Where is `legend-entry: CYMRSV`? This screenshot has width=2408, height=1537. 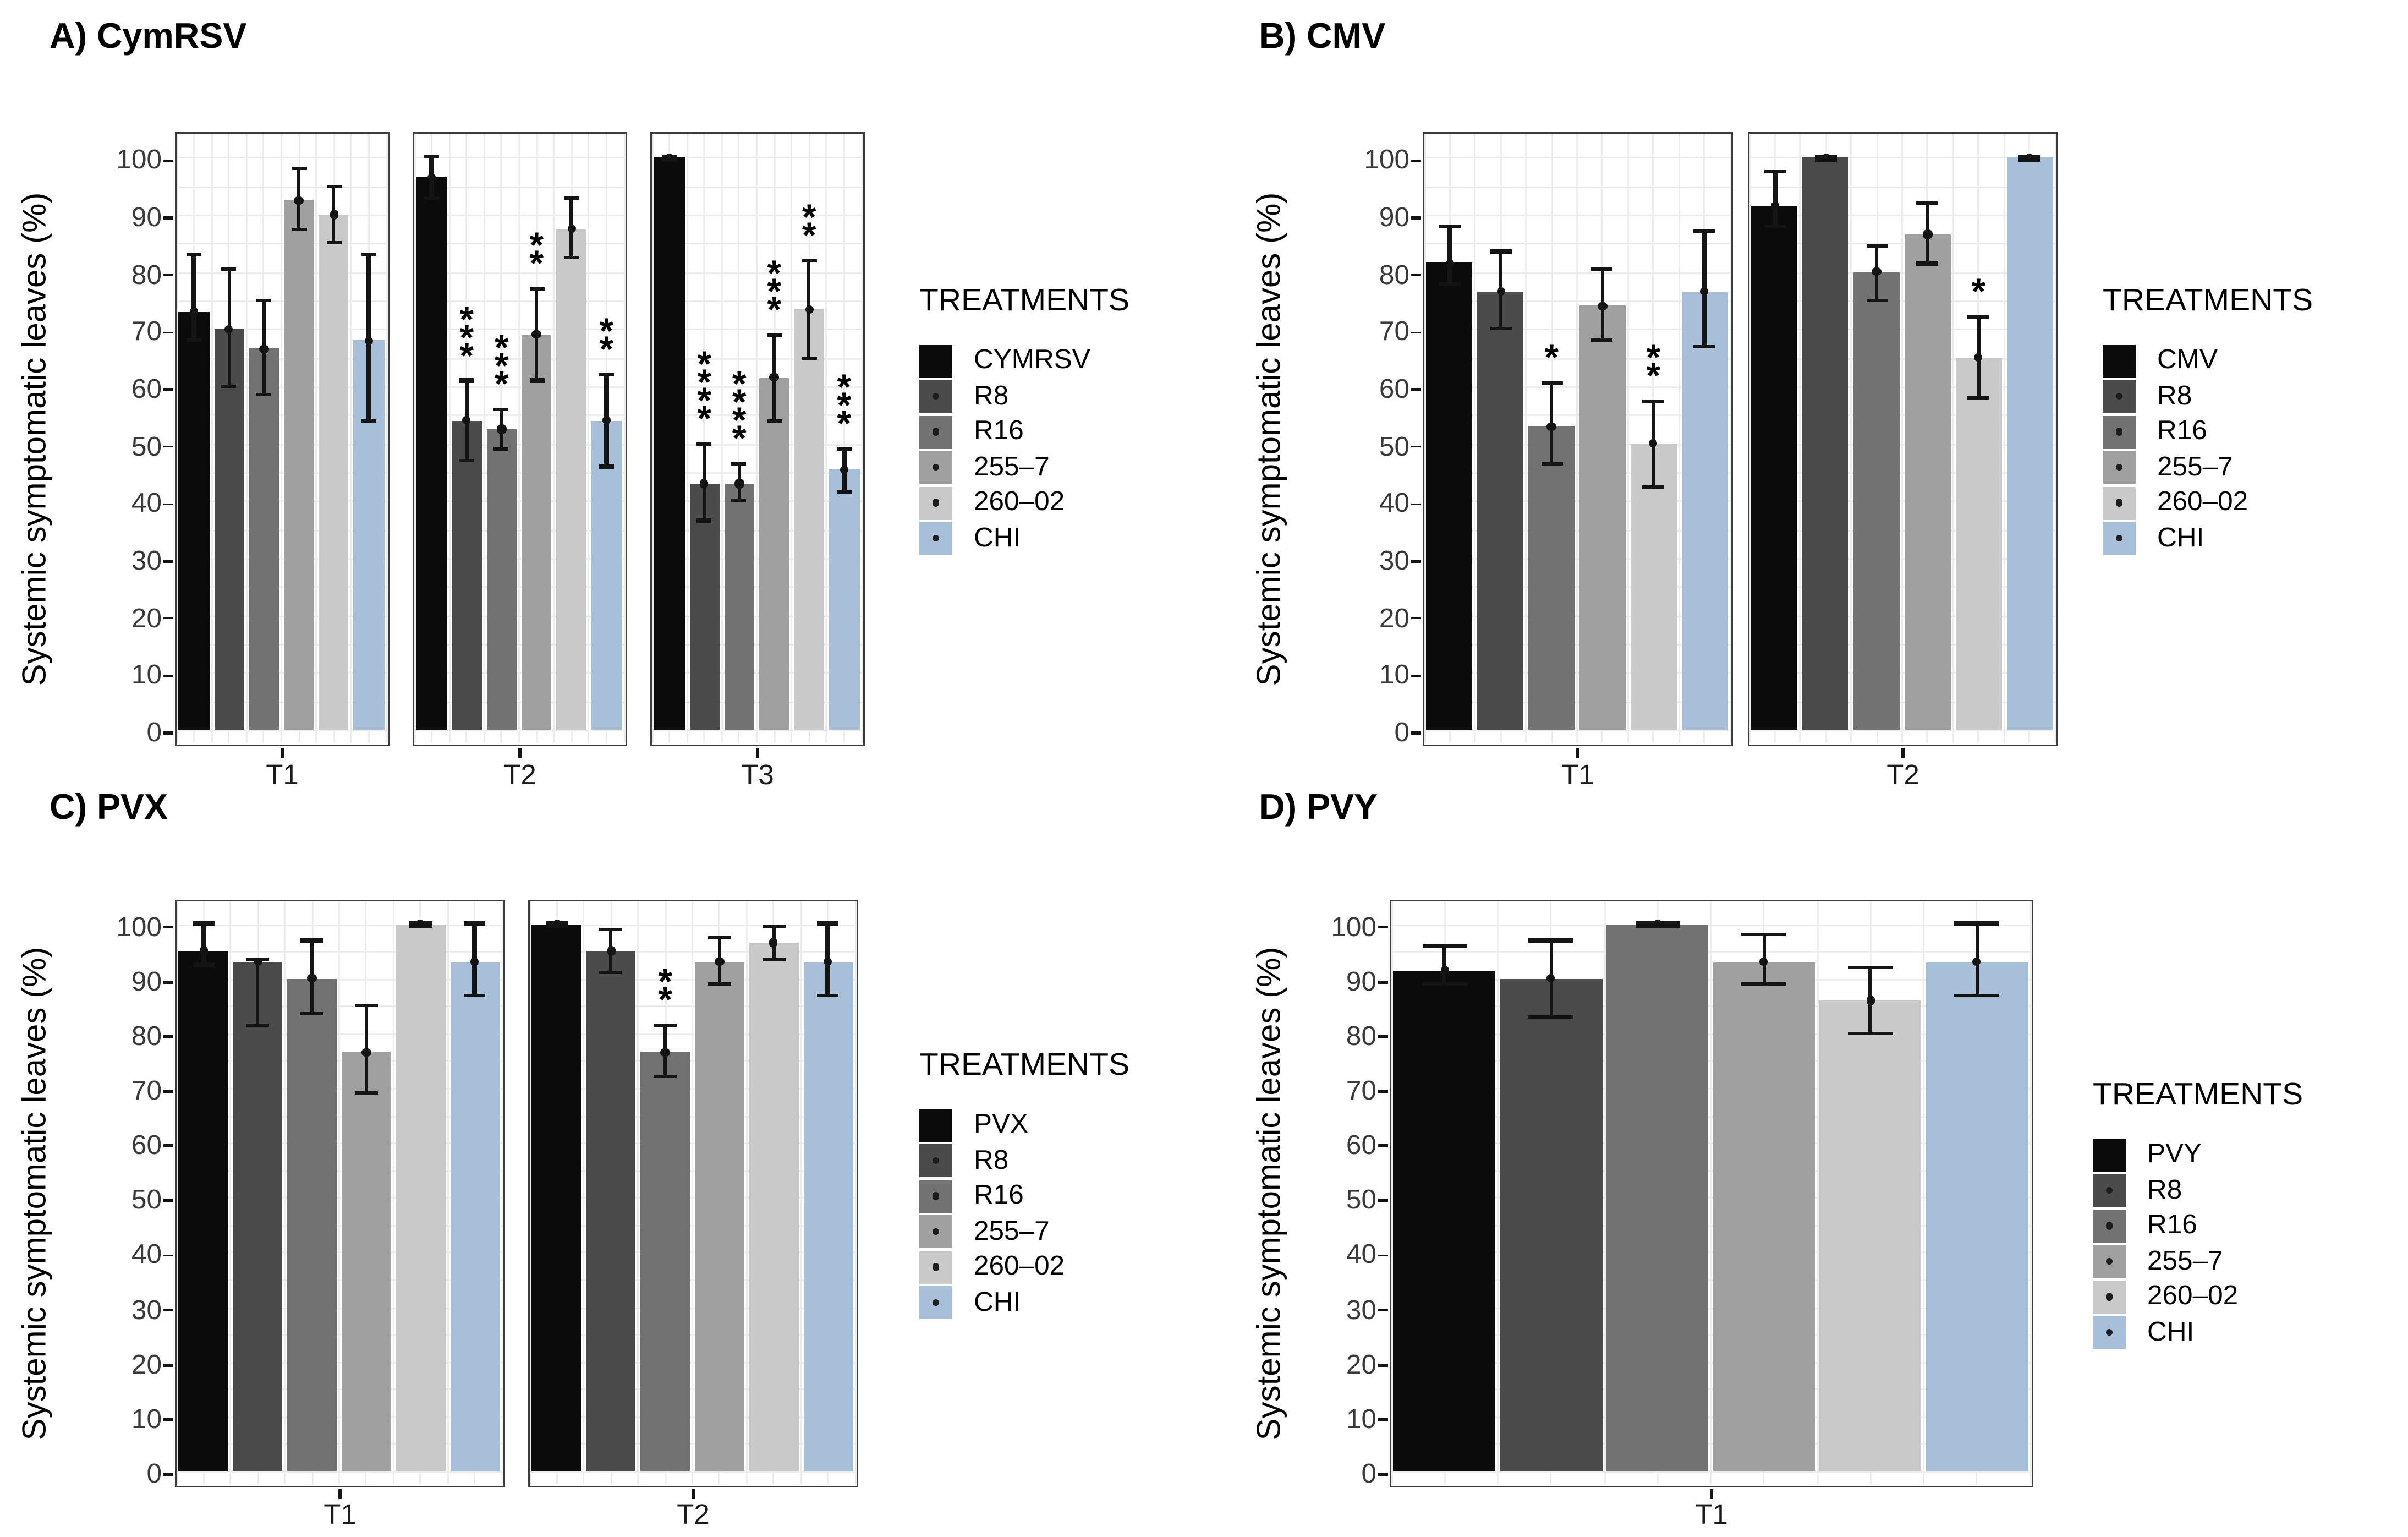
legend-entry: CYMRSV is located at coordinates (1024, 361).